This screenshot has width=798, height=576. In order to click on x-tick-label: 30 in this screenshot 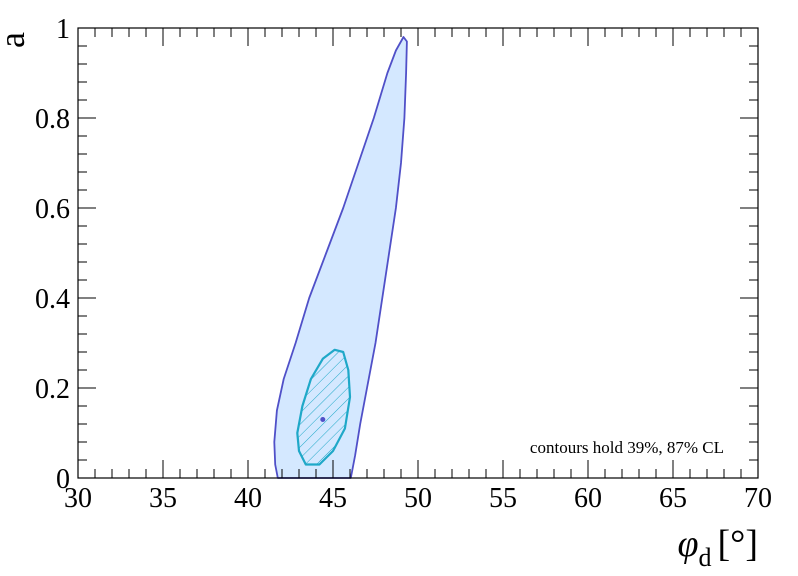, I will do `click(78, 498)`.